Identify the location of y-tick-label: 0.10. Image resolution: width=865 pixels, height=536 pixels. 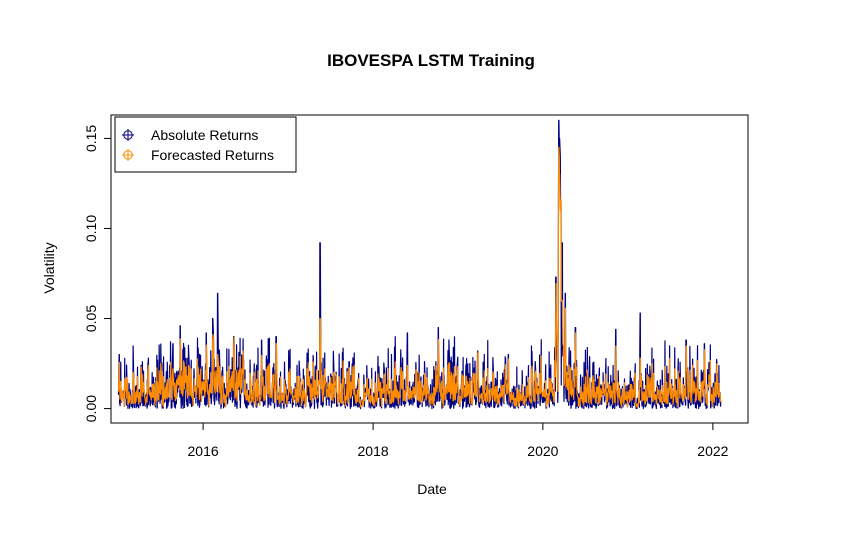
(91, 228).